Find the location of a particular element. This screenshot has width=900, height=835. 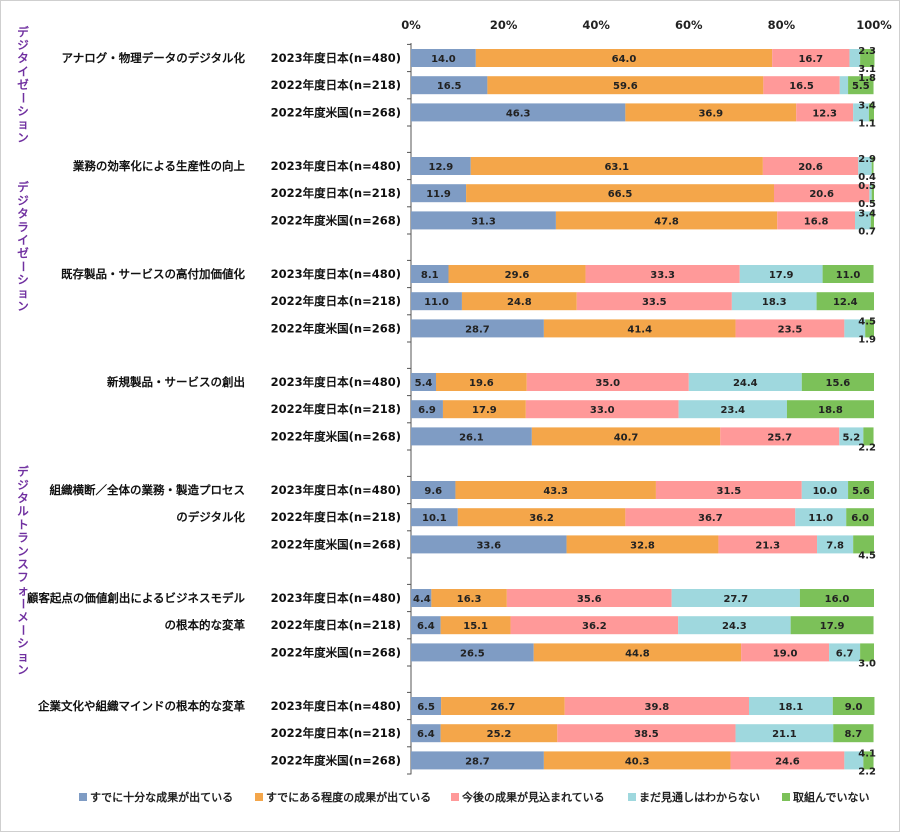

data-label: 35.6 is located at coordinates (589, 599).